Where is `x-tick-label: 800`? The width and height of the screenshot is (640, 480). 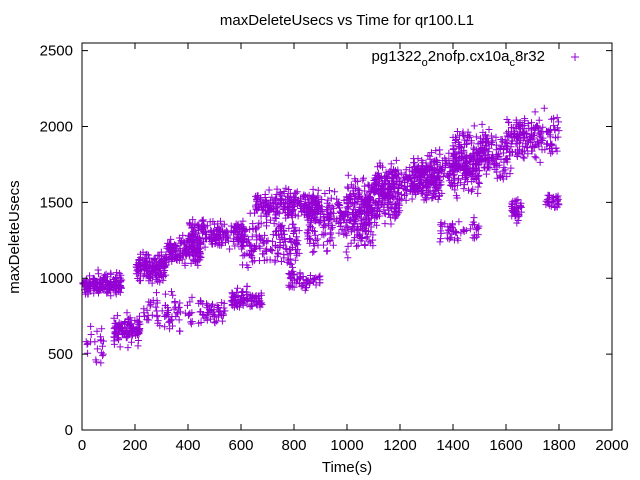
x-tick-label: 800 is located at coordinates (293, 445).